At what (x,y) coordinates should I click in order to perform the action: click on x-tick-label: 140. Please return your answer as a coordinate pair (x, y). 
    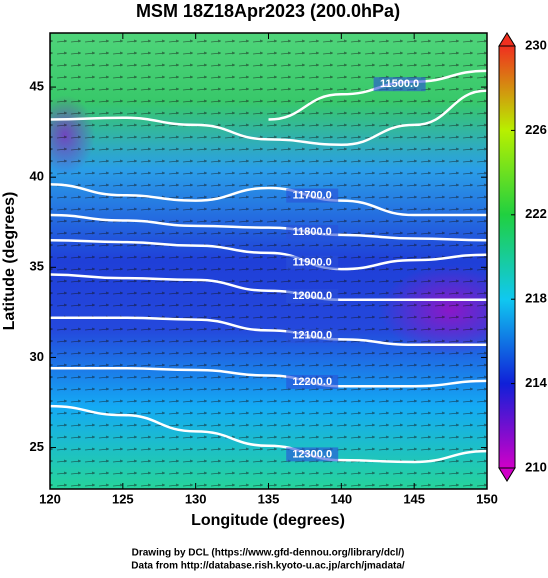
    Looking at the image, I should click on (341, 498).